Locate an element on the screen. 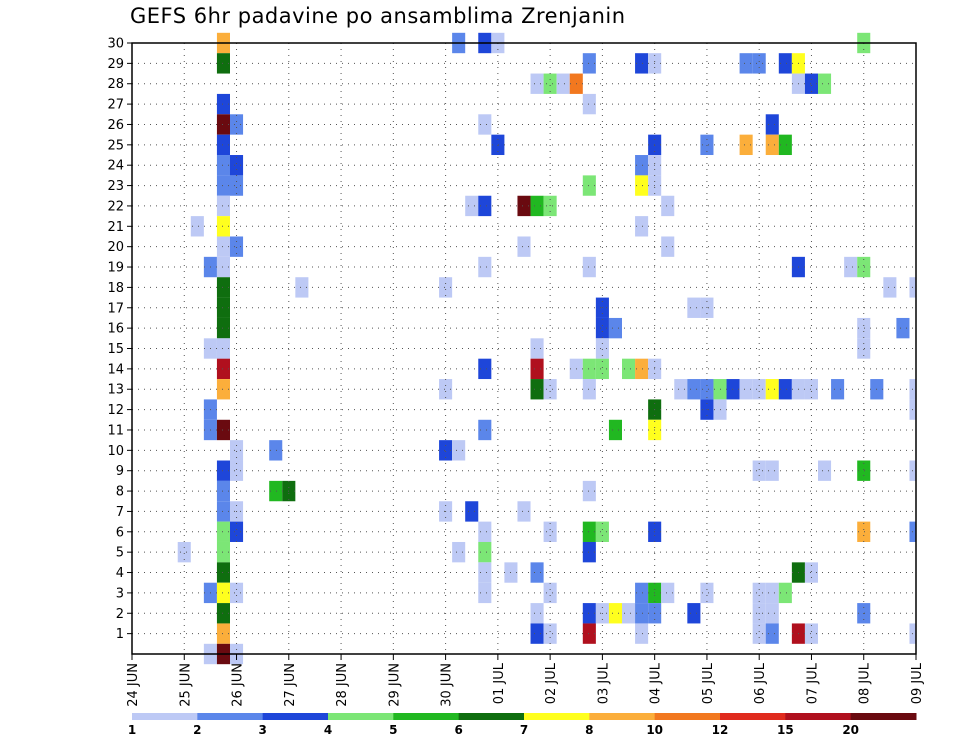  y-tick-label: 13 is located at coordinates (115, 390).